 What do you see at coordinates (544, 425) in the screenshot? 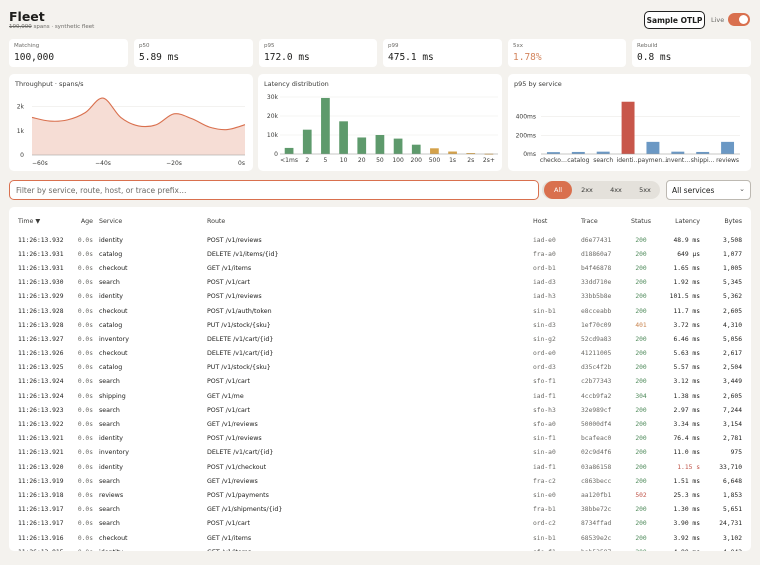
I see `cell-host: sfo-a0` at bounding box center [544, 425].